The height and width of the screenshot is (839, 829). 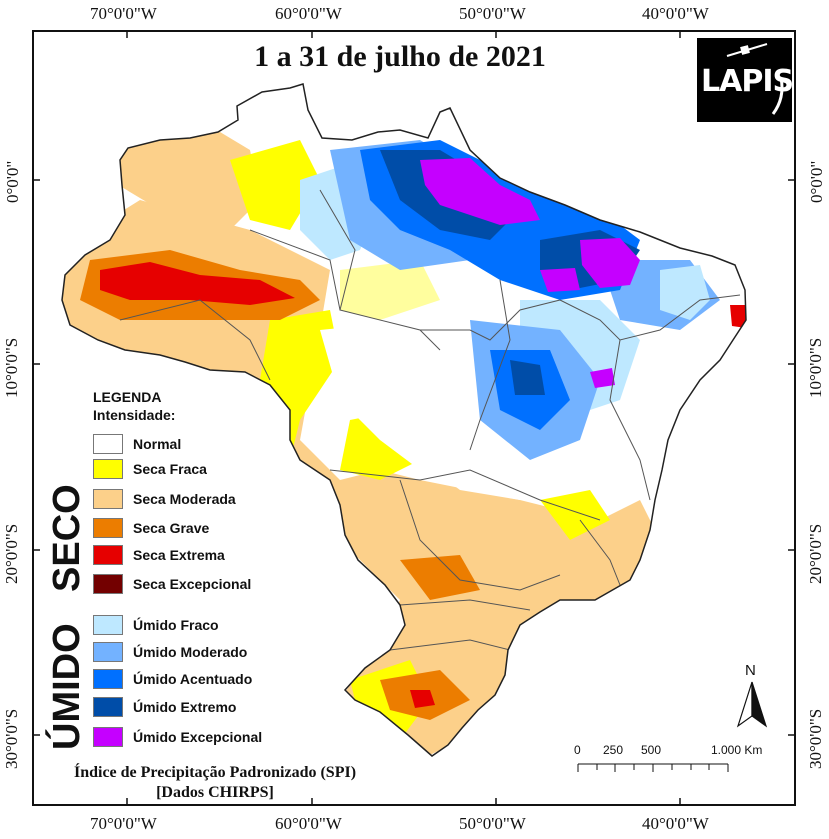 What do you see at coordinates (185, 707) in the screenshot?
I see `legend-label: Úmido Extremo` at bounding box center [185, 707].